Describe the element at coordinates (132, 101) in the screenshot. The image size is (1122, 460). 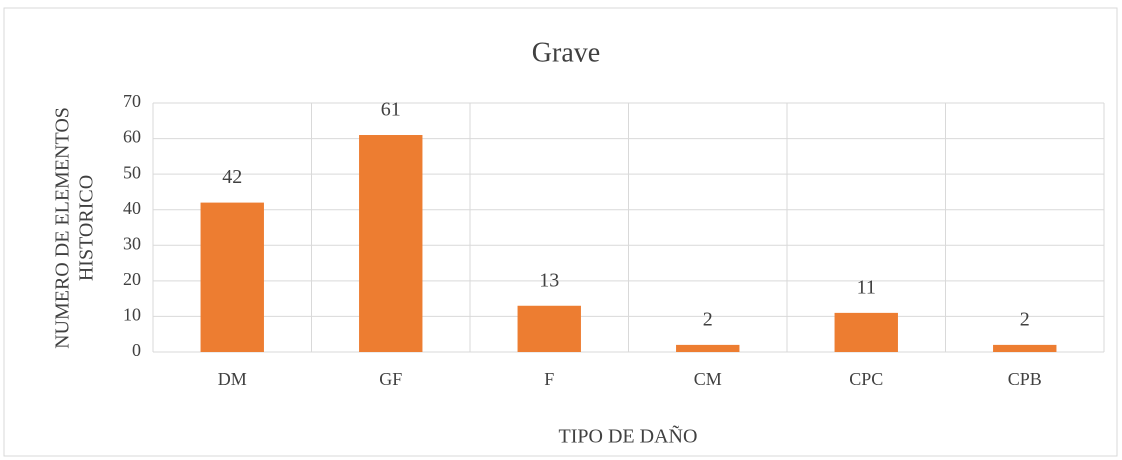
I see `y-tick-label: 70` at that location.